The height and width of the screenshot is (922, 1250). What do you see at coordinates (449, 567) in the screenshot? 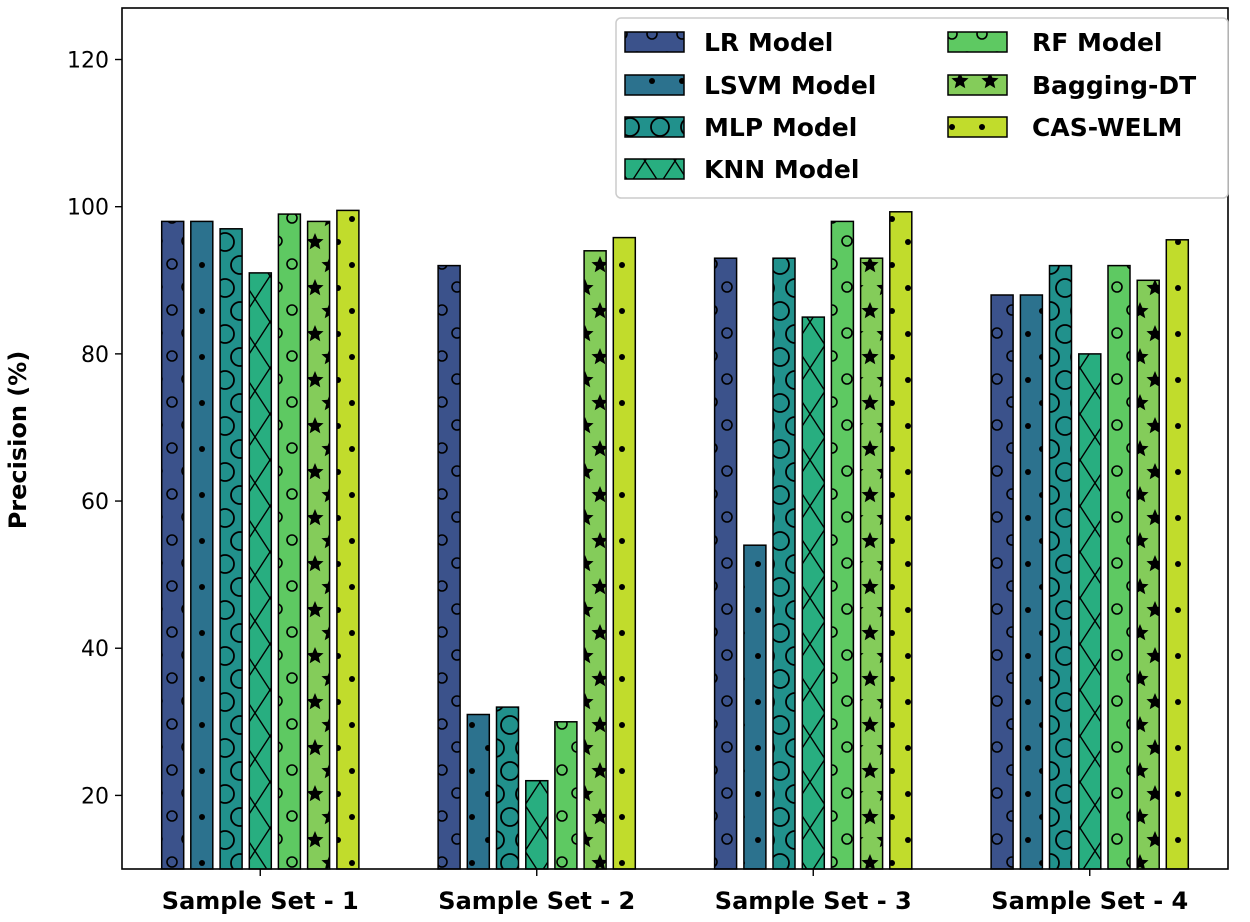
I see `bar-2-lr-model` at bounding box center [449, 567].